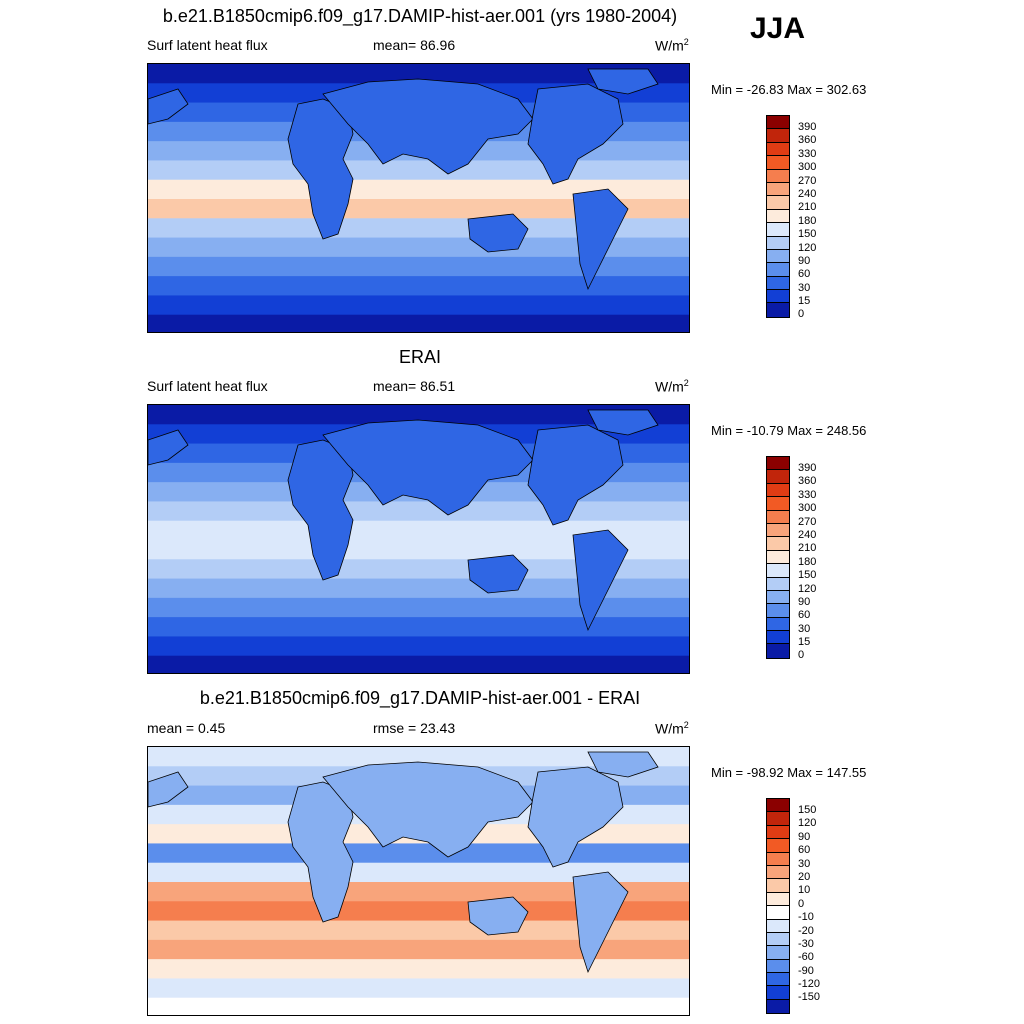 The height and width of the screenshot is (1024, 1024). Describe the element at coordinates (806, 930) in the screenshot. I see `colorbar-tick-label: -20` at that location.